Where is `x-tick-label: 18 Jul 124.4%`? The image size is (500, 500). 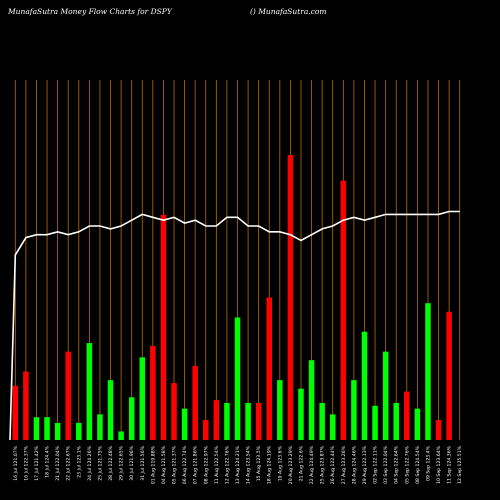
x-tick-label: 18 Jul 124.4% is located at coordinates (48, 461).